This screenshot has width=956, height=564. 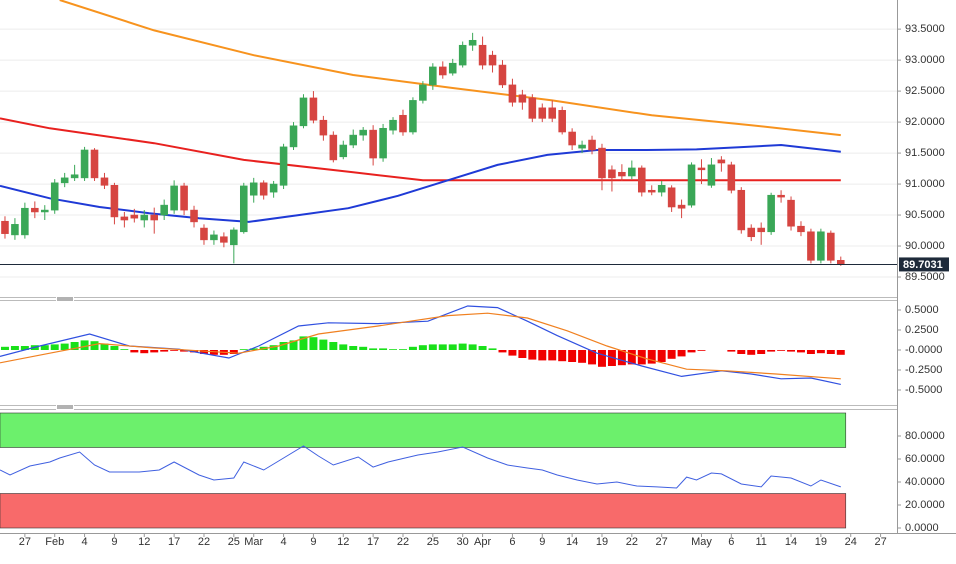 What do you see at coordinates (851, 542) in the screenshot?
I see `x-tick-label: 24` at bounding box center [851, 542].